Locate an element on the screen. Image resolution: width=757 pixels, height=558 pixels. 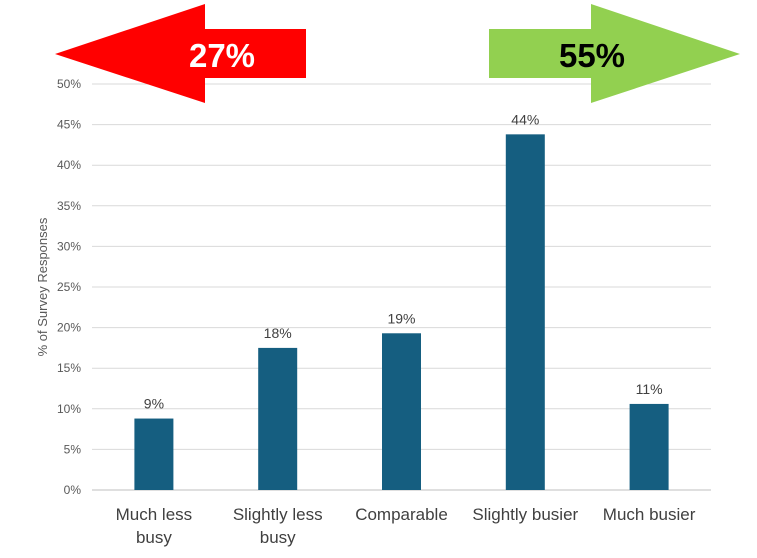
y-tick-label: 25% is located at coordinates (69, 287).